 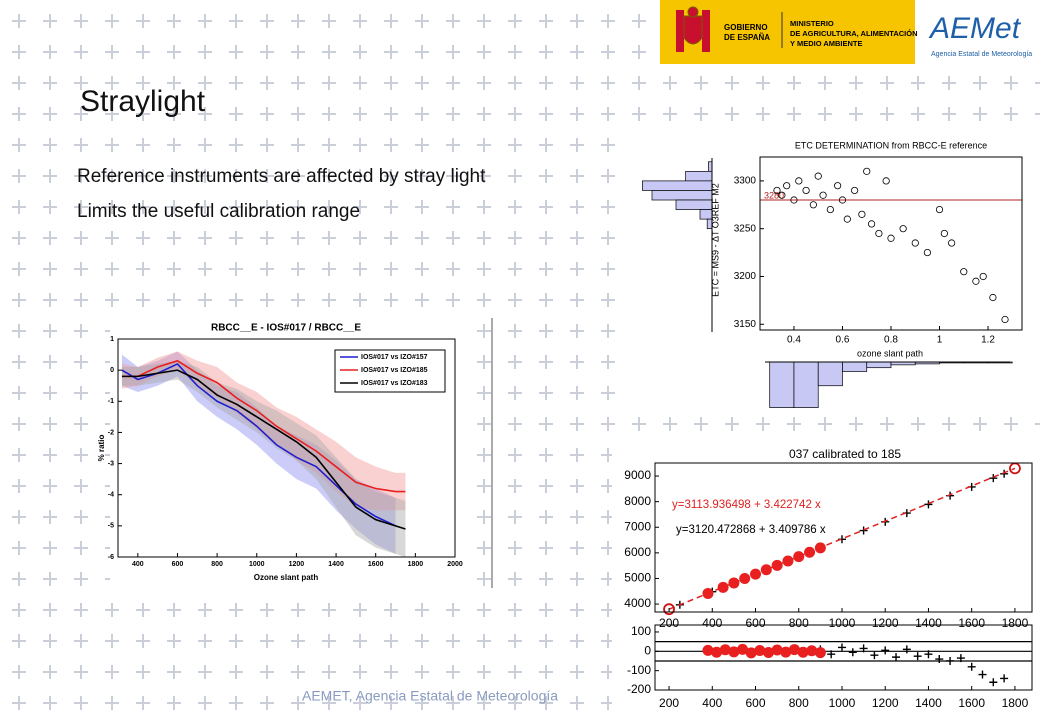 I want to click on slide-title: Straylight, so click(x=143, y=101).